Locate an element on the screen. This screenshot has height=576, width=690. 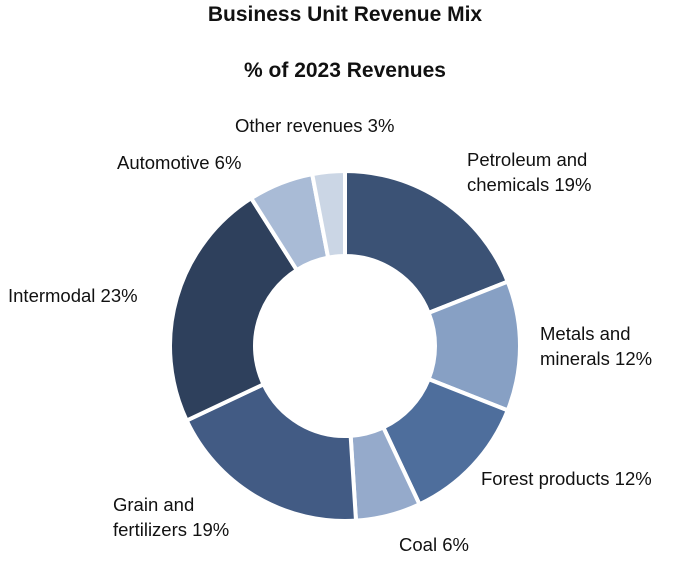
label-intermodal: Intermodal 23% is located at coordinates (73, 295).